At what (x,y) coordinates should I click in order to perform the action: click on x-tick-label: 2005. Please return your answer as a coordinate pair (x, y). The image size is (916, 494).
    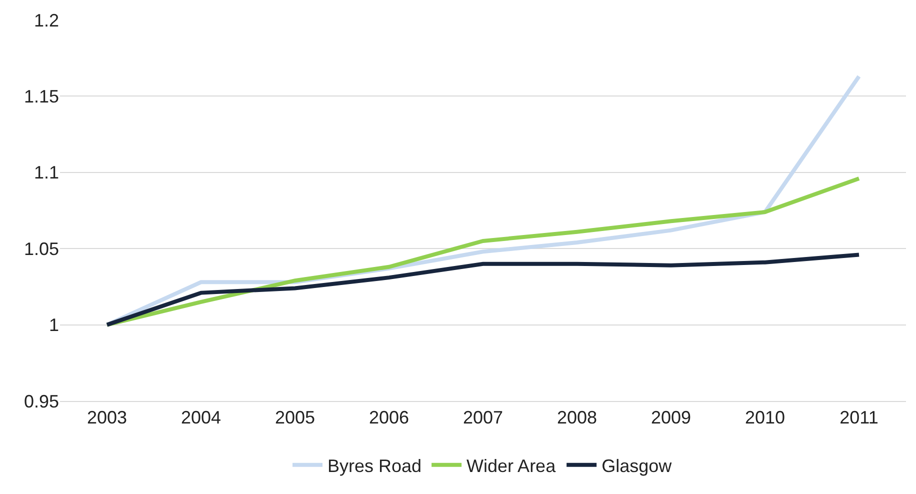
    Looking at the image, I should click on (295, 418).